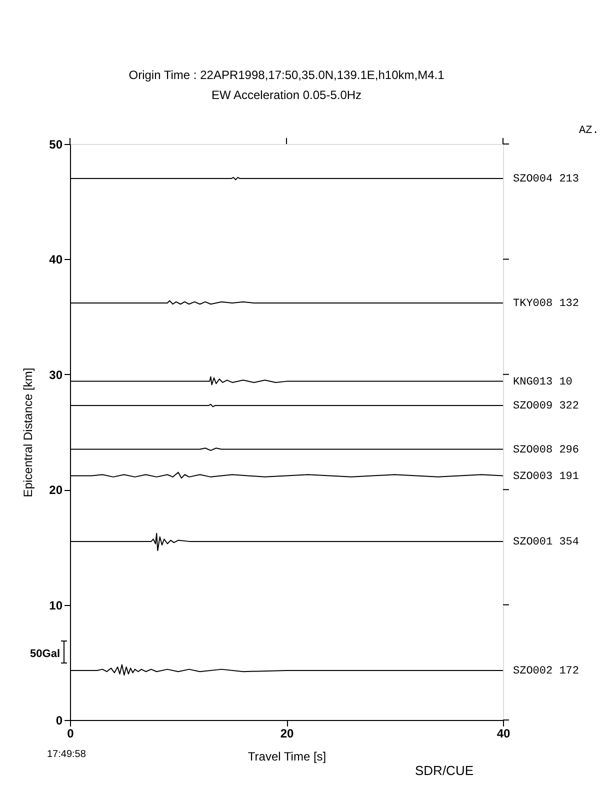 Image resolution: width=612 pixels, height=792 pixels. Describe the element at coordinates (287, 757) in the screenshot. I see `x-axis-title: Travel Time [s]` at that location.